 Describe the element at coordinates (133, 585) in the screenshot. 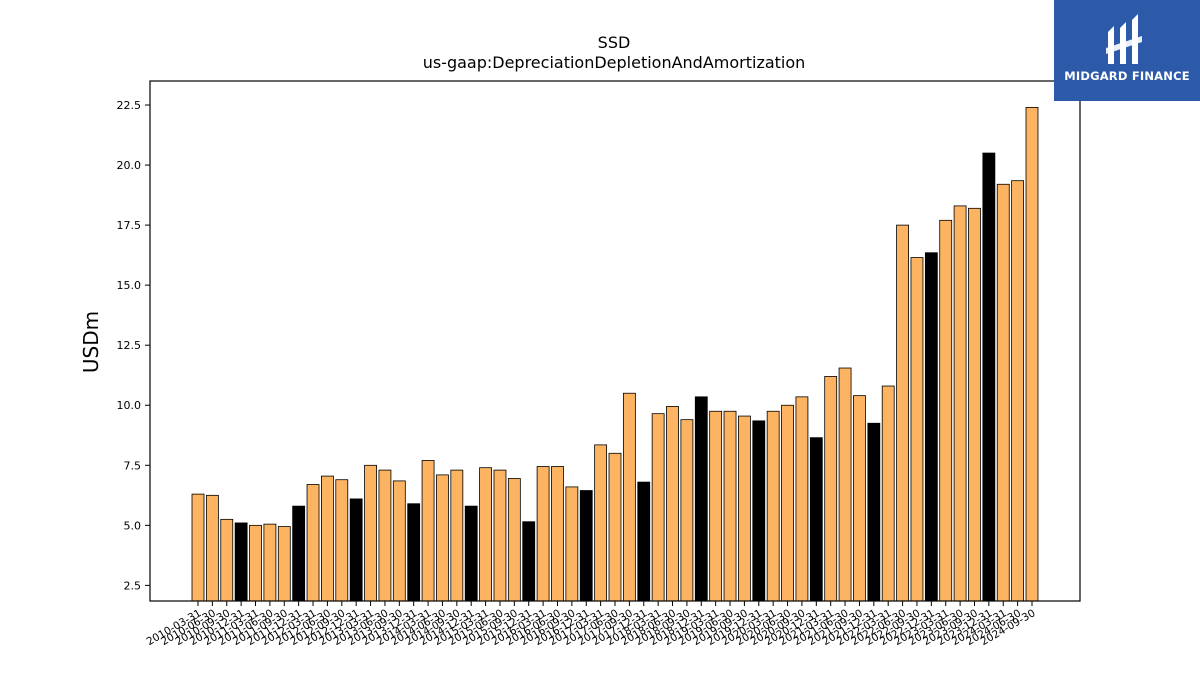

I see `y-tick-label: 2.5` at that location.